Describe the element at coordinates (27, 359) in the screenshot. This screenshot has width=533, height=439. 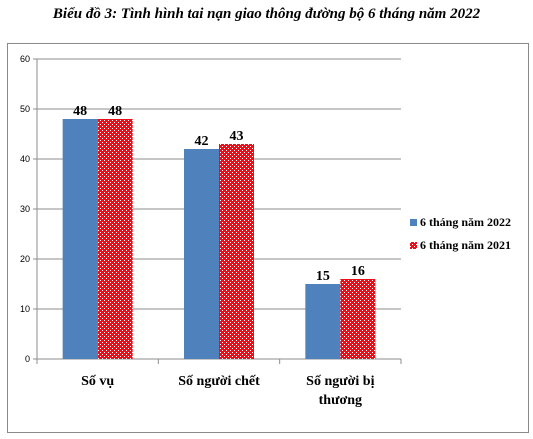
I see `y-tick-label: 0` at that location.